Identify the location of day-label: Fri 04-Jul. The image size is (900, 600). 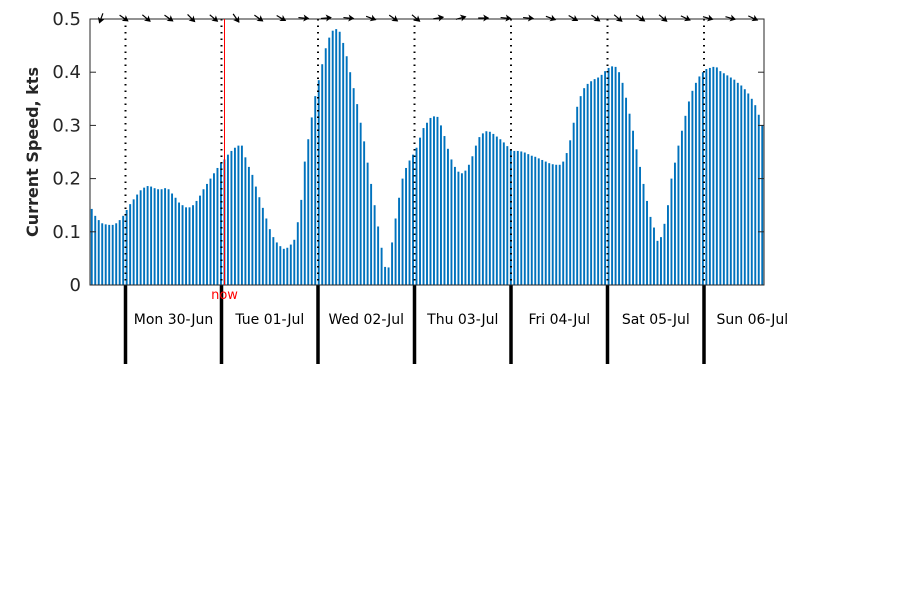
(559, 320).